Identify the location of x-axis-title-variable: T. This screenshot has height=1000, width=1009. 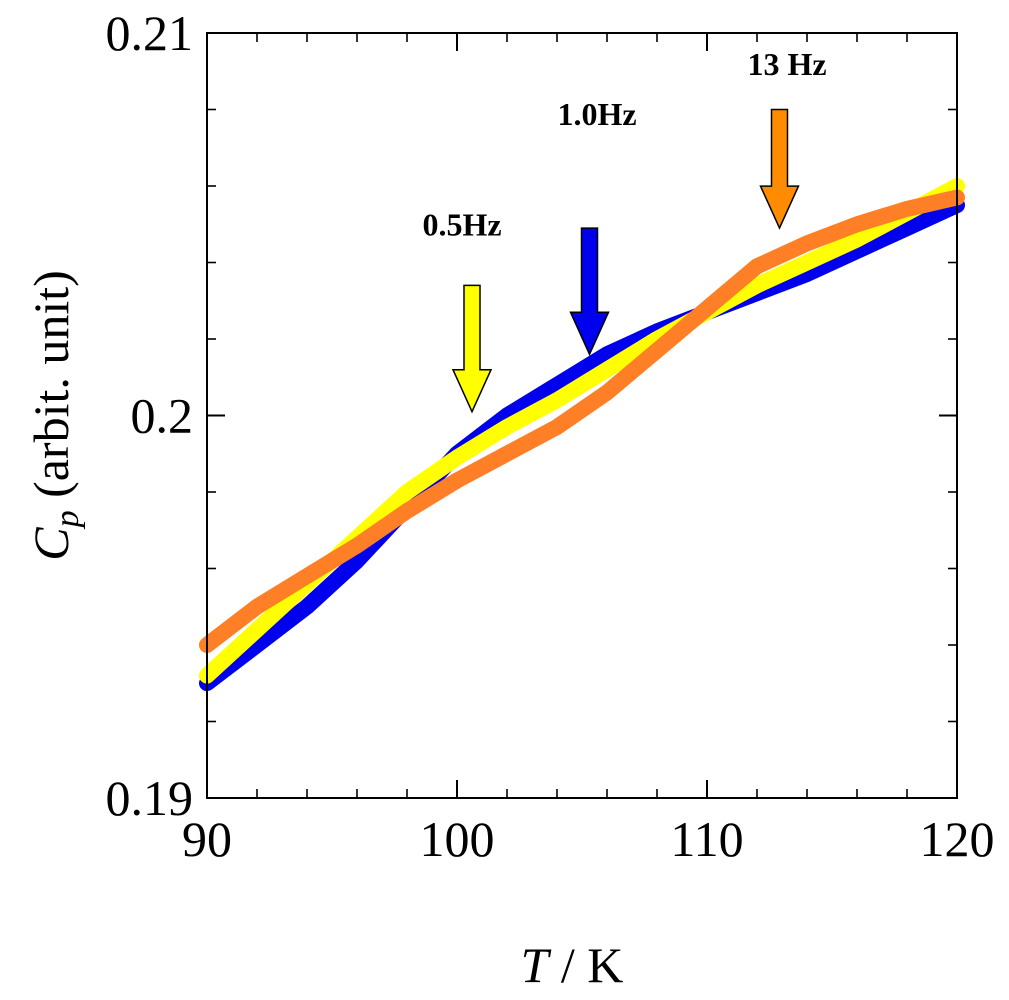
(536, 965).